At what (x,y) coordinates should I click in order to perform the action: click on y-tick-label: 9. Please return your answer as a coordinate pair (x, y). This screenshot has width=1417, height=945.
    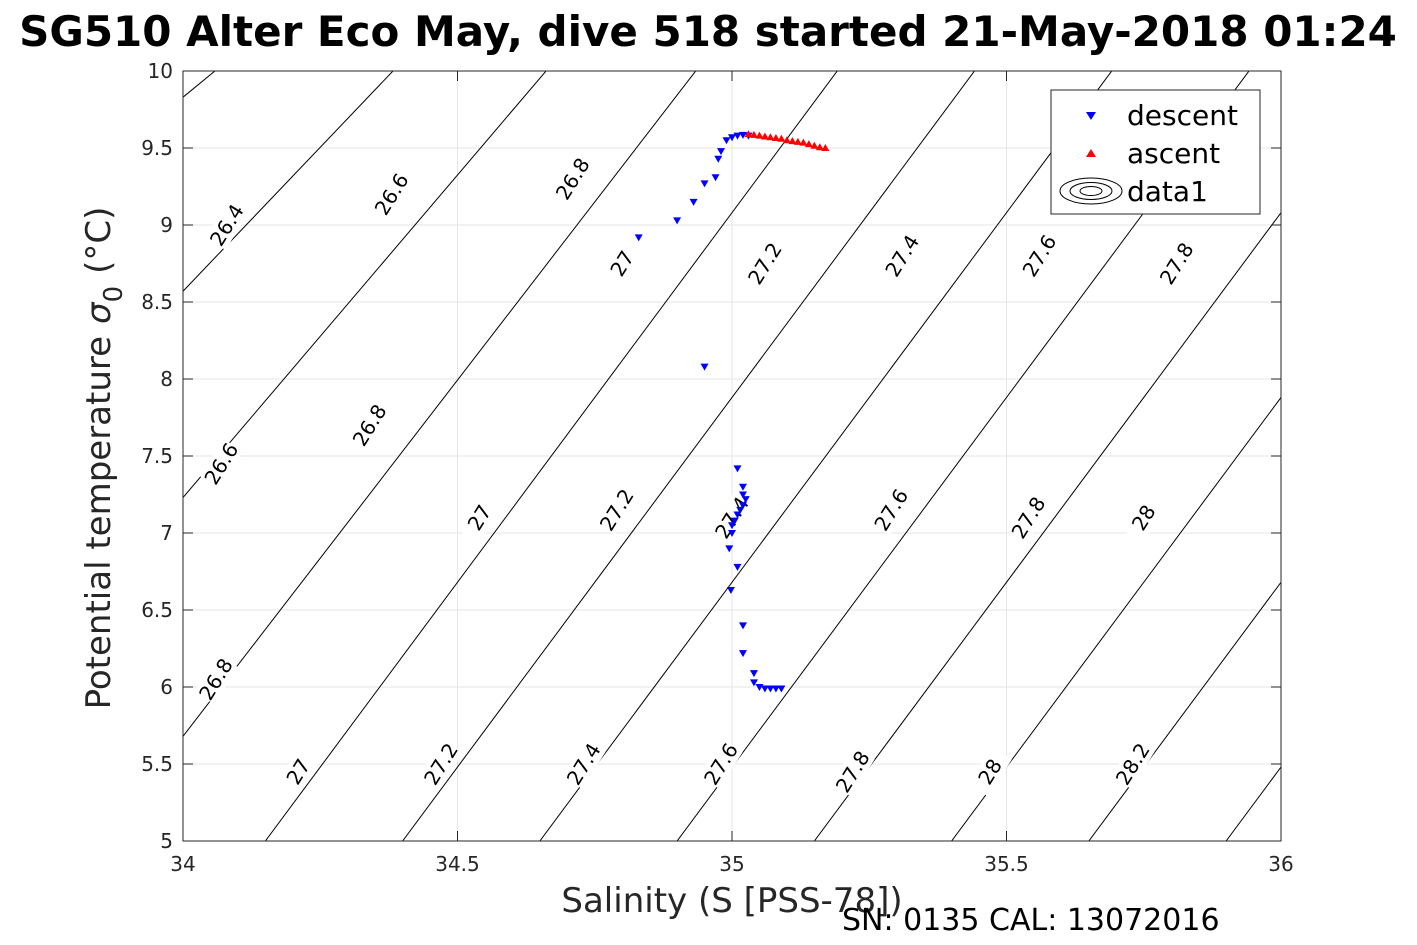
    Looking at the image, I should click on (166, 225).